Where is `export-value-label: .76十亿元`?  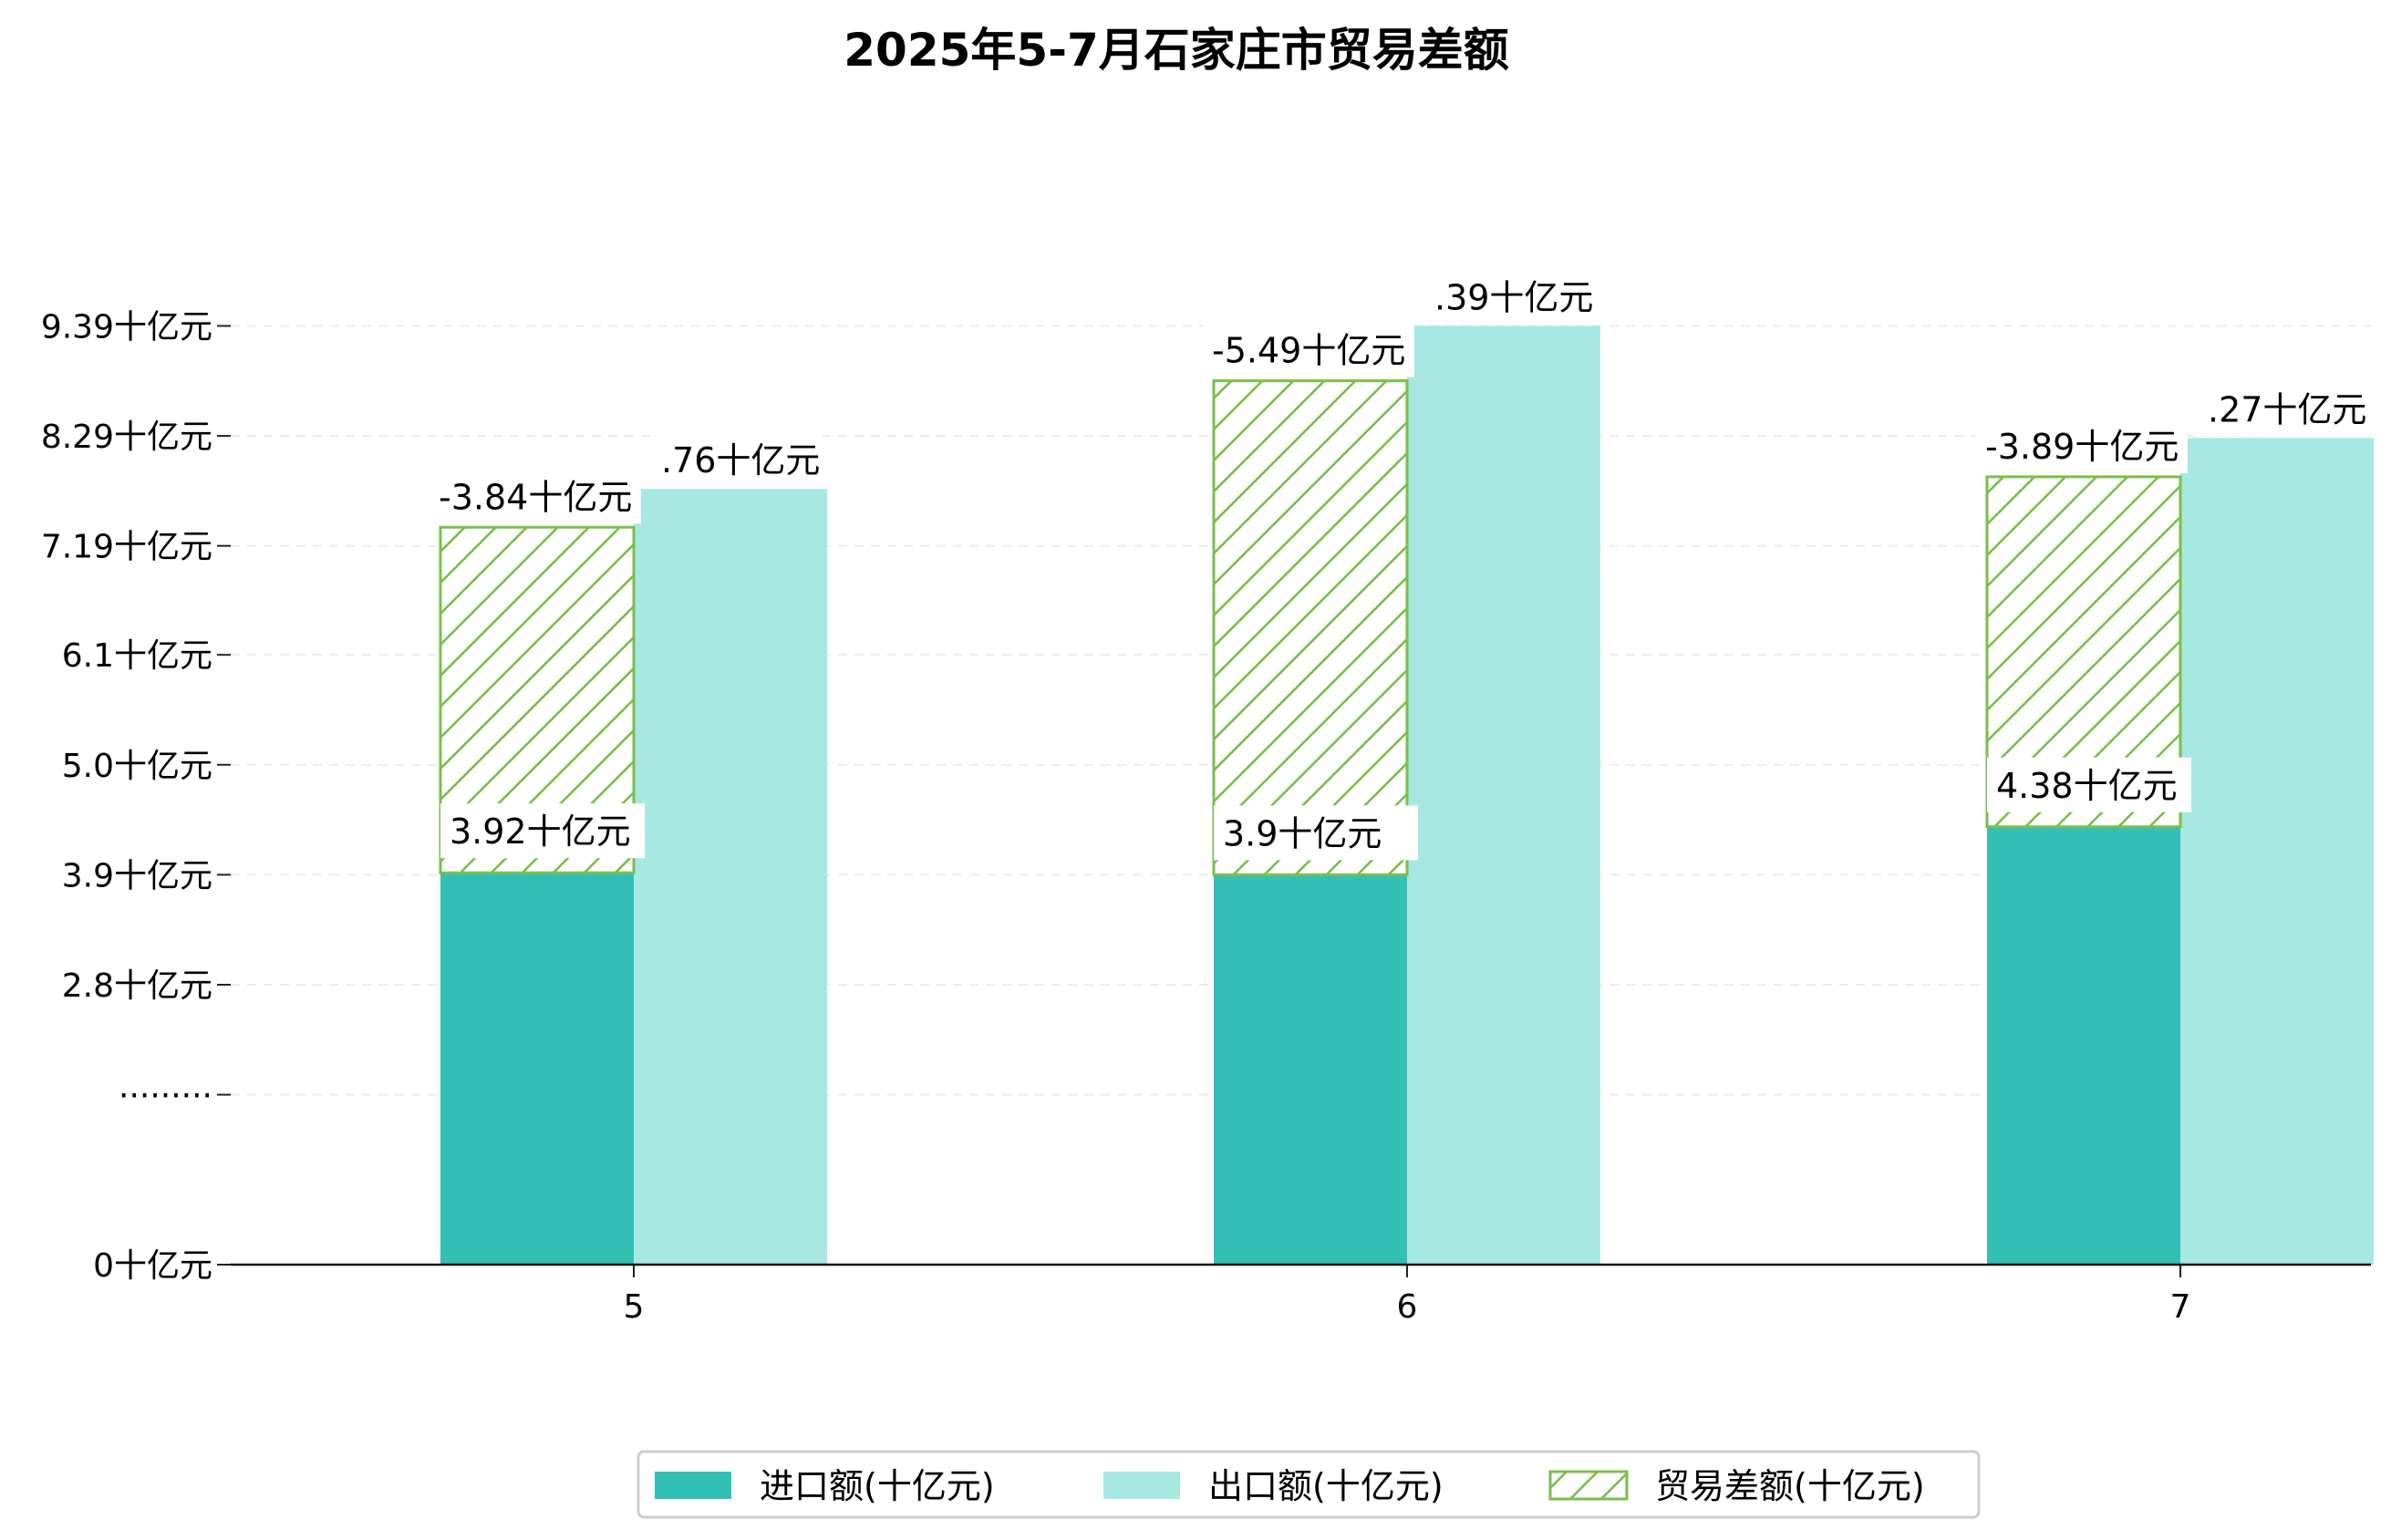
export-value-label: .76十亿元 is located at coordinates (740, 460).